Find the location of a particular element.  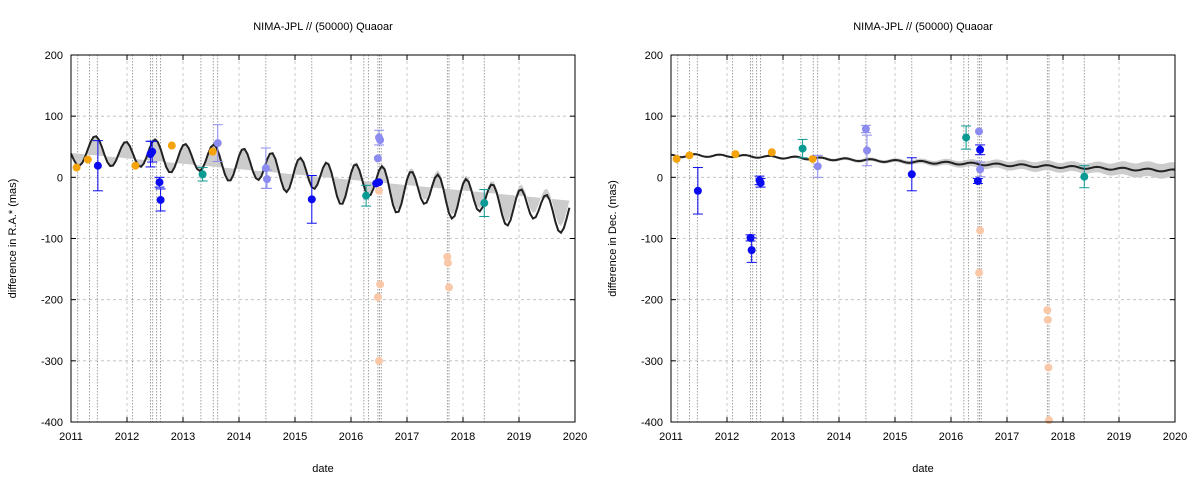

series-teal is located at coordinates (943, 157).